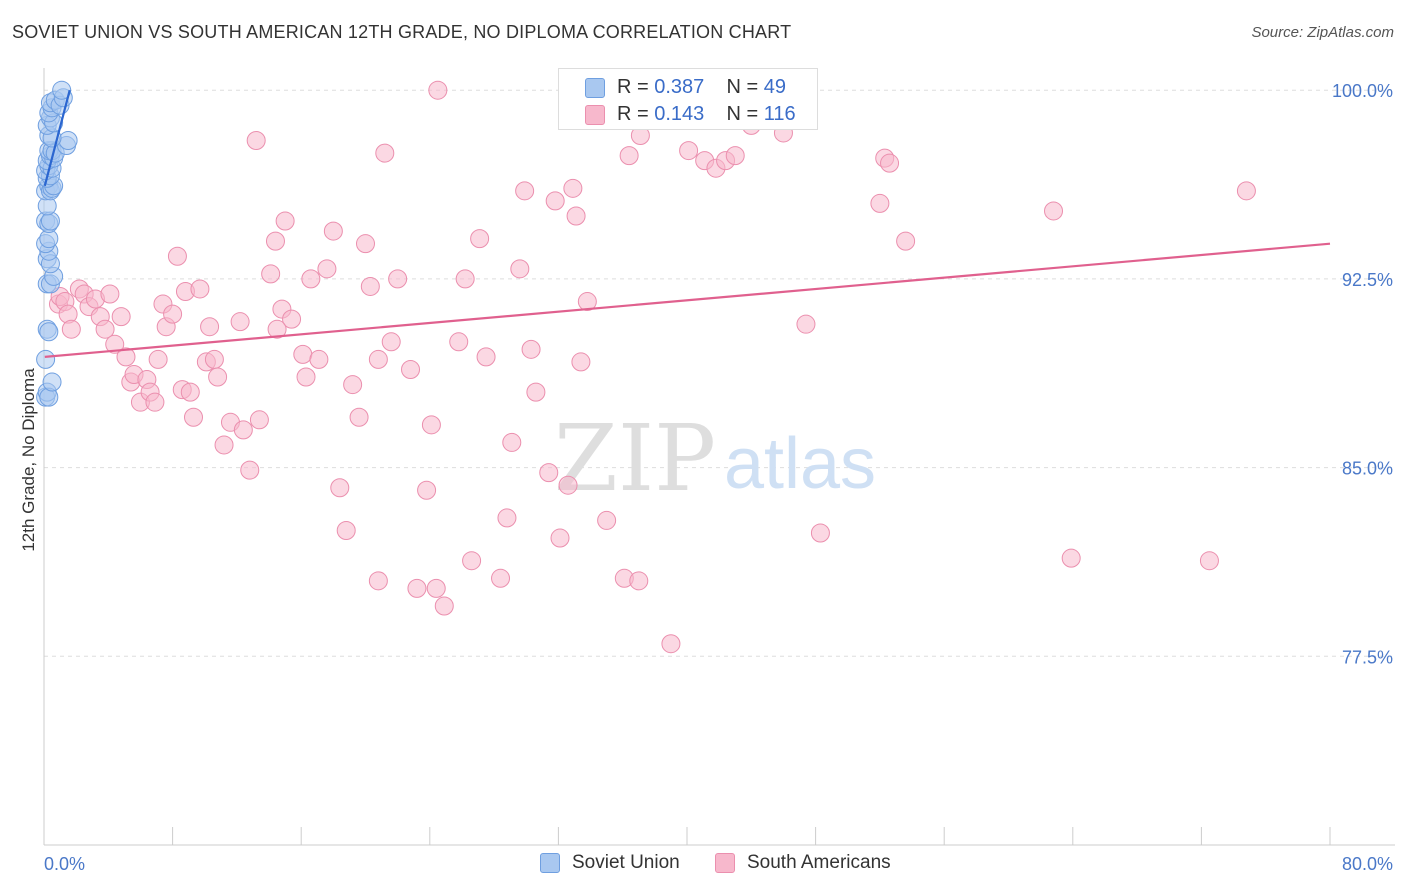 The height and width of the screenshot is (892, 1406). I want to click on r-value: 0.143, so click(679, 114).